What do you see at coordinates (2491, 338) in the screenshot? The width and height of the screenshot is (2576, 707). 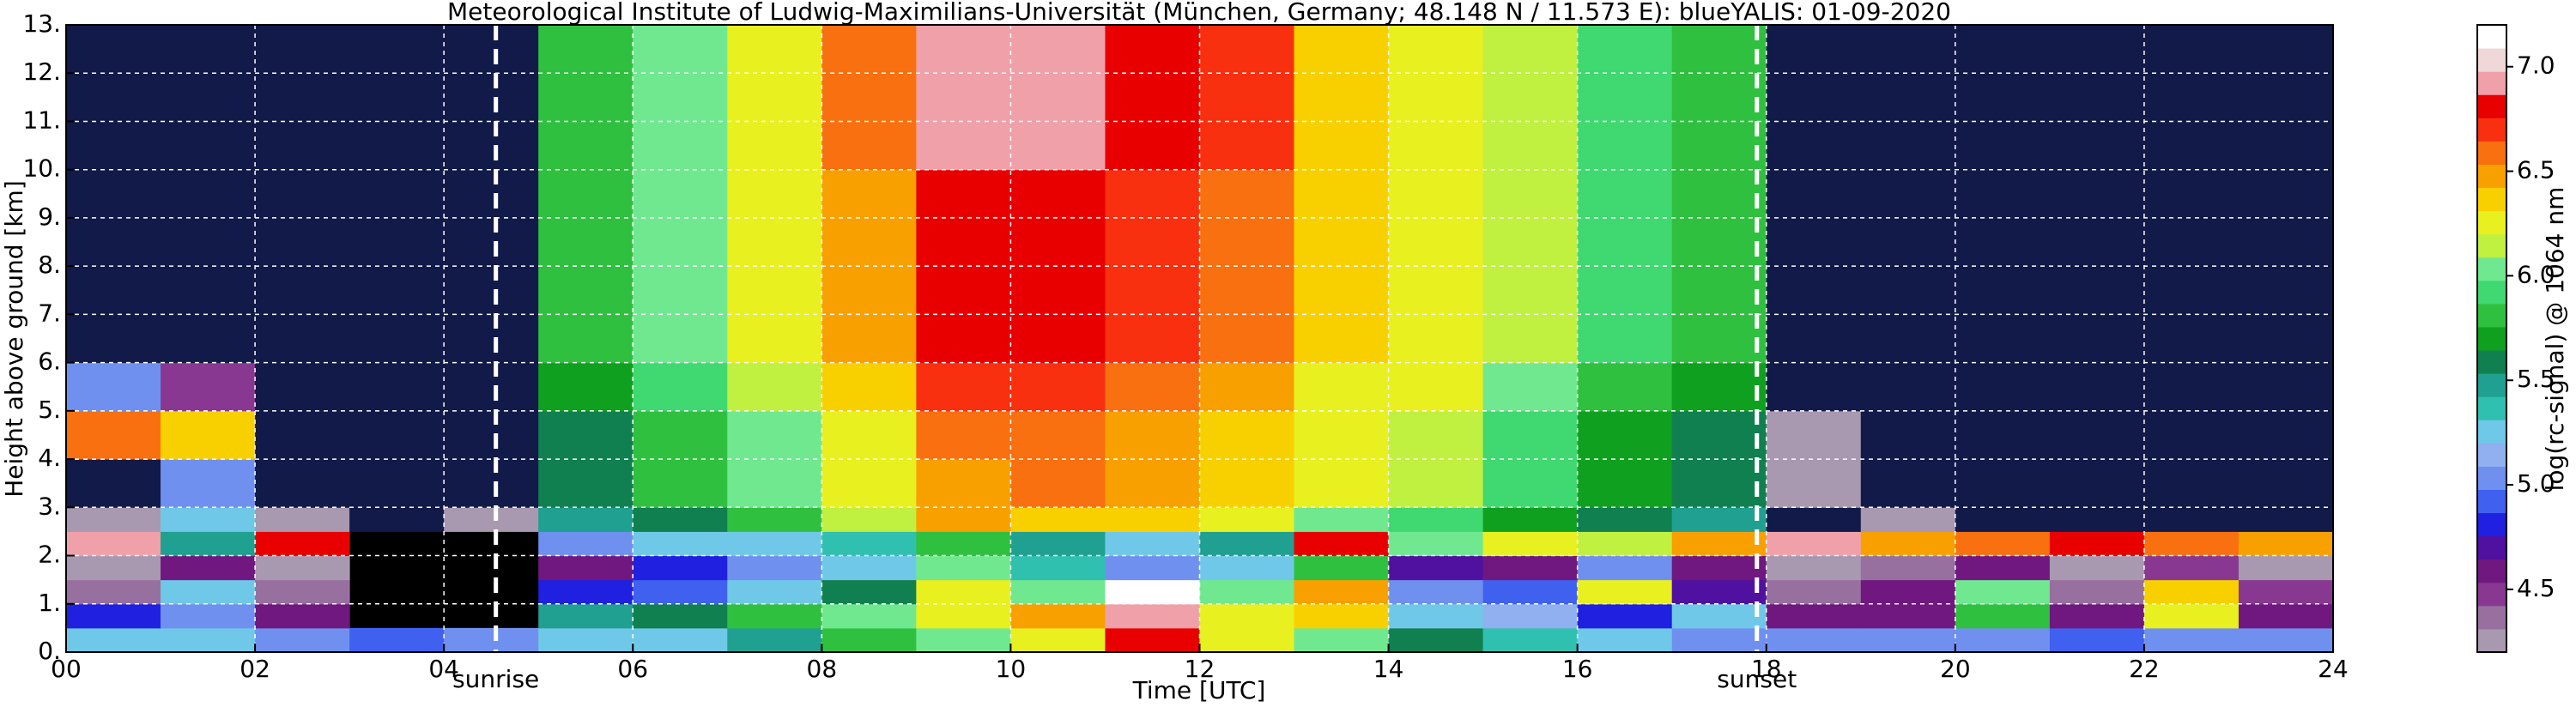 I see `colorbar-frame` at bounding box center [2491, 338].